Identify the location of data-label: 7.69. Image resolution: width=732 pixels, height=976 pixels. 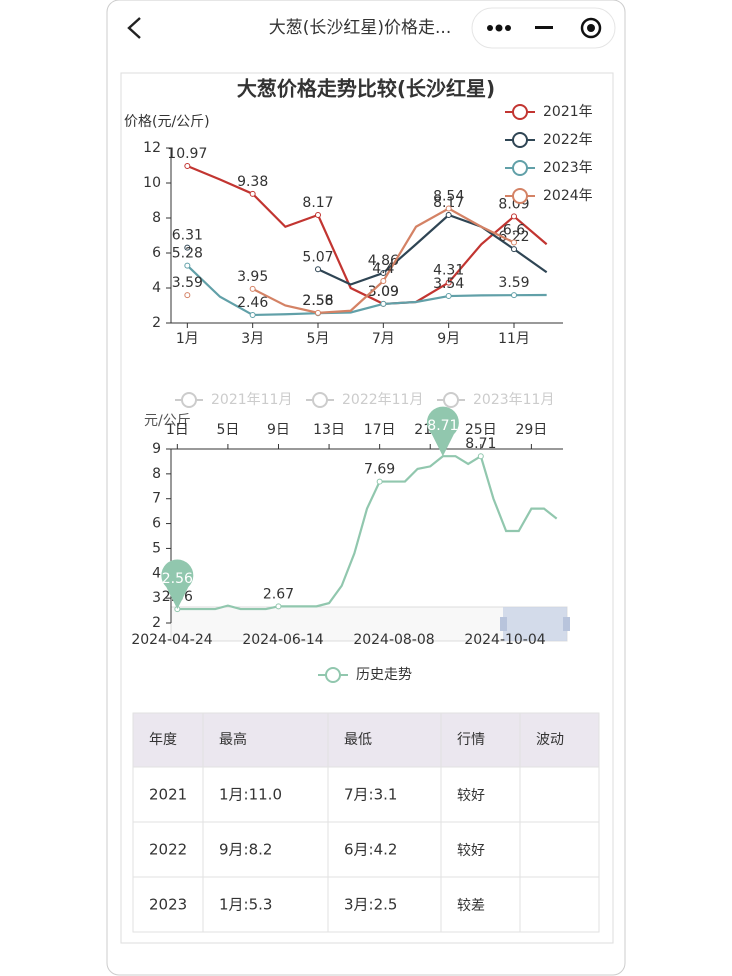
(379, 470).